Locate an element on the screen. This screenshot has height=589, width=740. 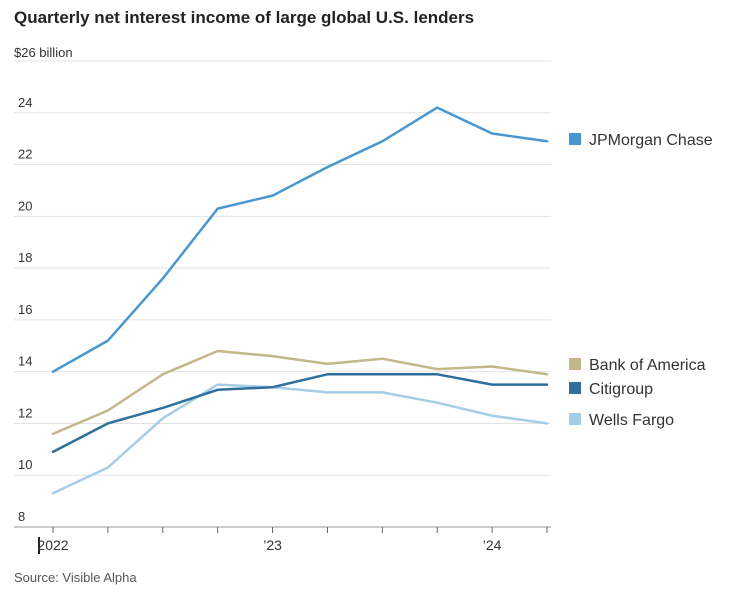
x-tick-label: ’23 is located at coordinates (272, 545).